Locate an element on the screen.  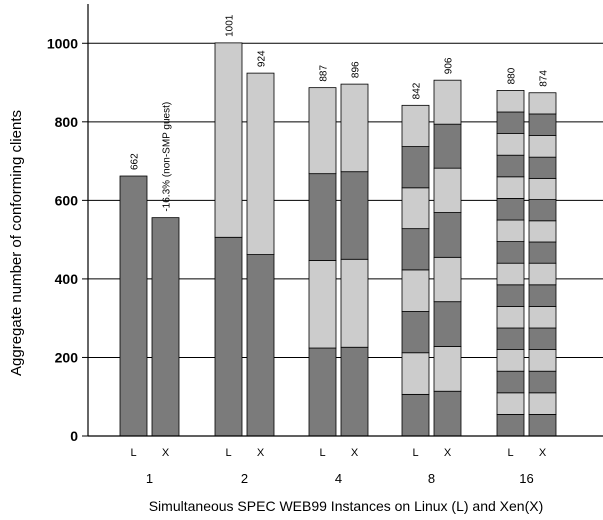
y-axis-label: Aggregate number of conforming clients is located at coordinates (16, 243).